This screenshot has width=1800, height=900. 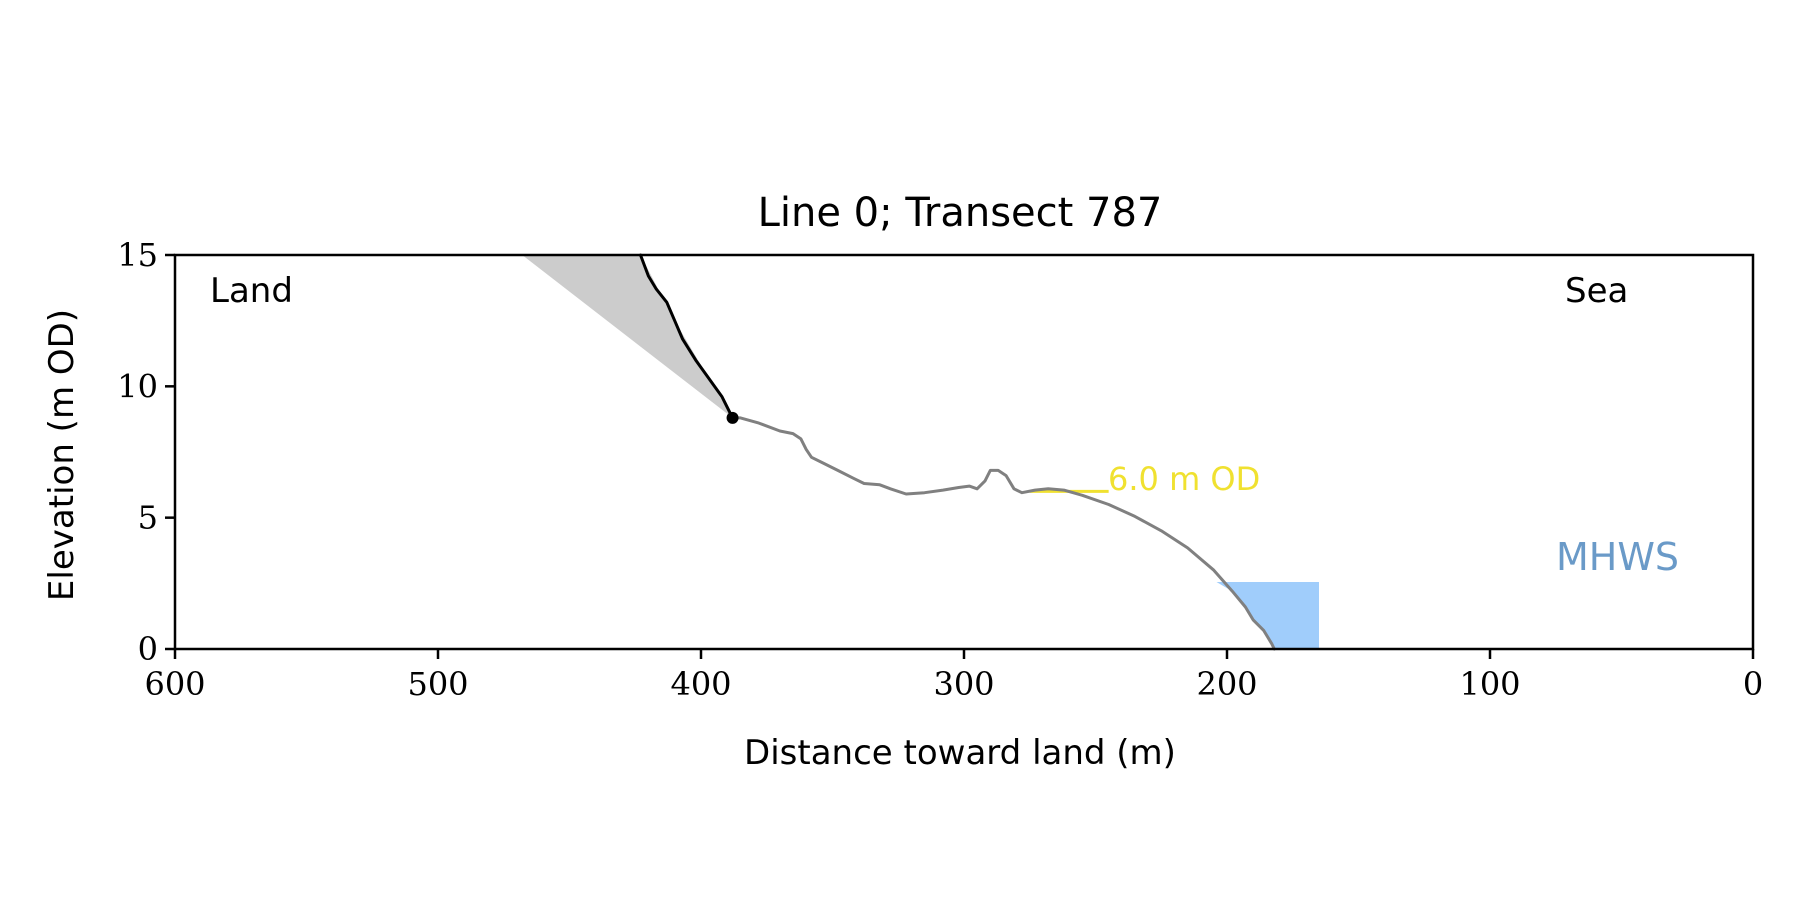 What do you see at coordinates (251, 291) in the screenshot?
I see `land-label: Land` at bounding box center [251, 291].